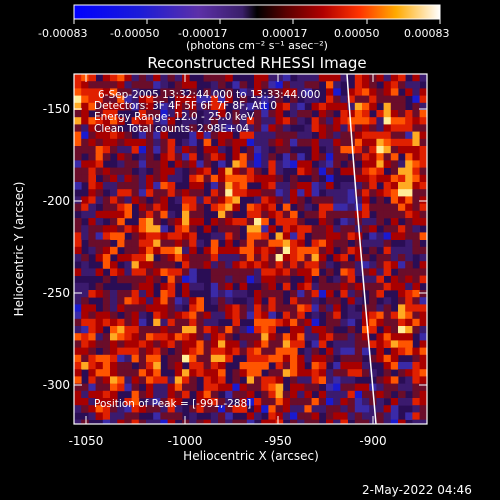 The image size is (500, 500). Describe the element at coordinates (372, 441) in the screenshot. I see `x-tick-label: -900` at that location.